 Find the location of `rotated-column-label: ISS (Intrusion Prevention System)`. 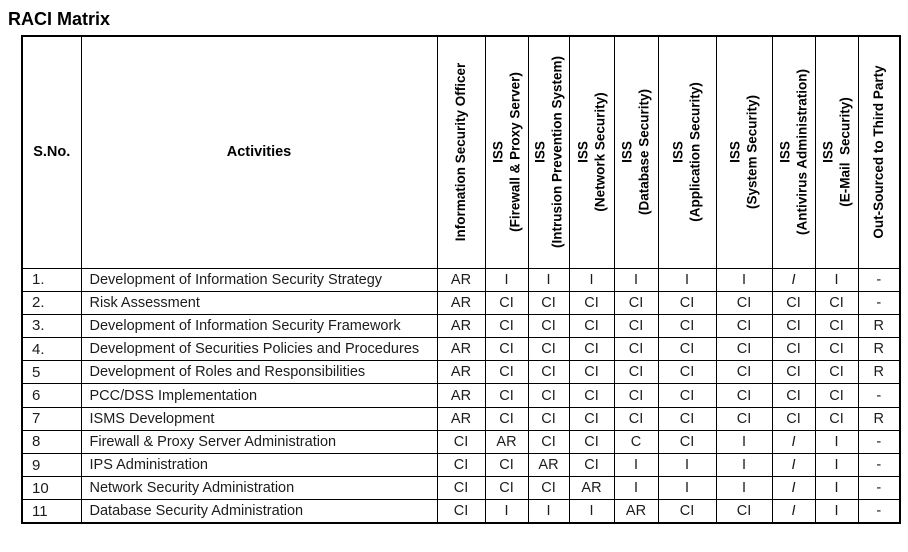

rotated-column-label: ISS (Intrusion Prevention System) is located at coordinates (548, 152).